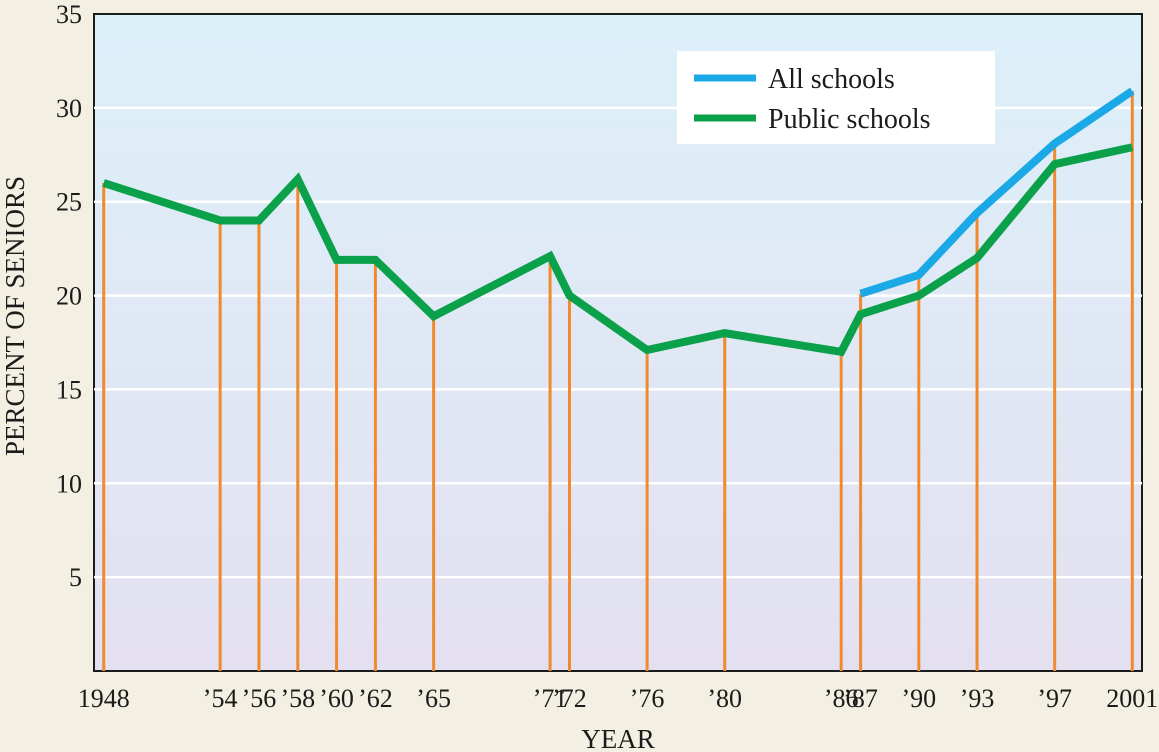 The height and width of the screenshot is (752, 1159). What do you see at coordinates (297, 698) in the screenshot?
I see `x-tick-label-1958: ’58` at bounding box center [297, 698].